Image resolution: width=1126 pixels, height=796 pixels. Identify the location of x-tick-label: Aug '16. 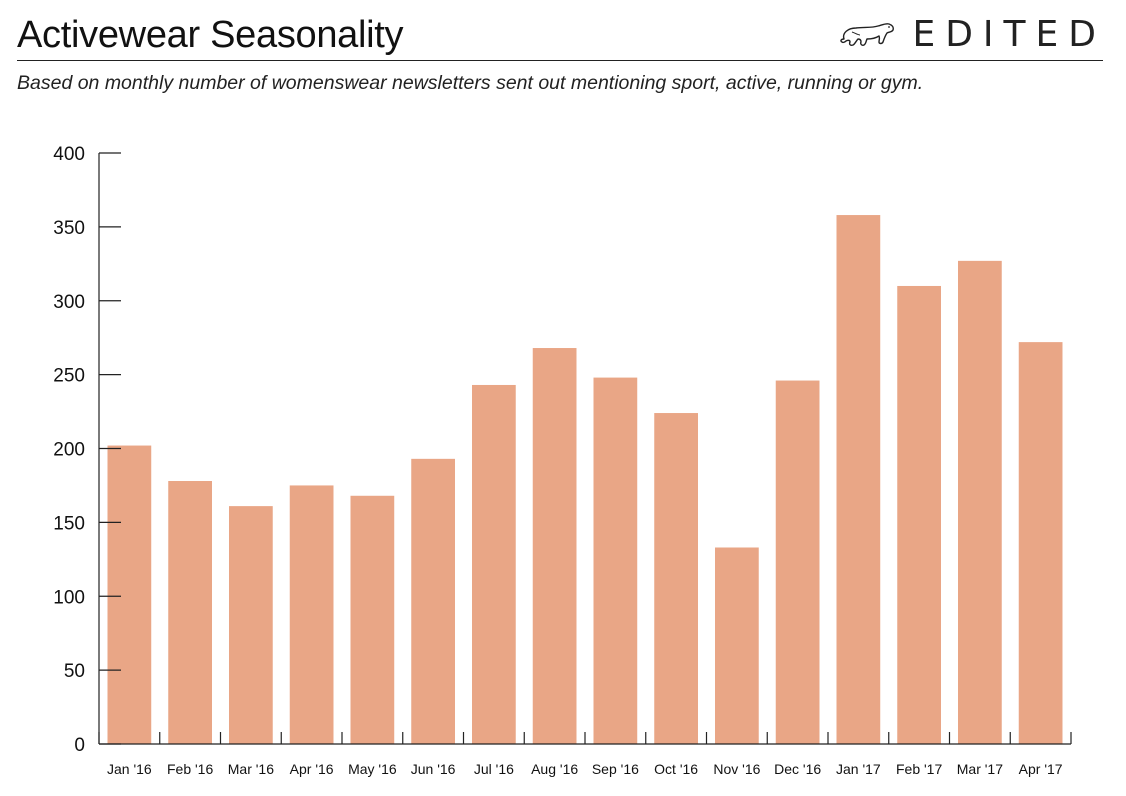
(554, 769).